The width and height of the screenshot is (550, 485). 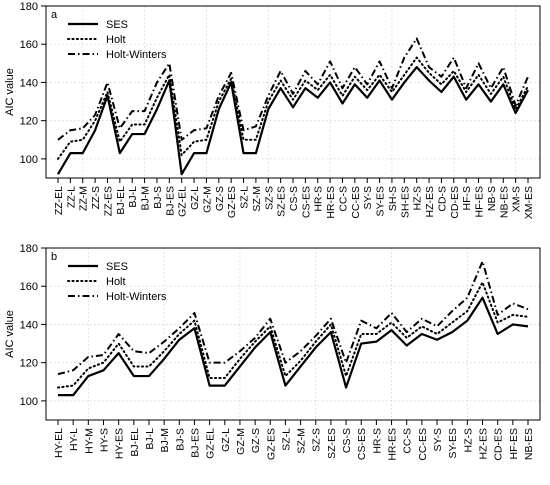 I want to click on x-tick-label: ZZ-L, so click(x=71, y=197).